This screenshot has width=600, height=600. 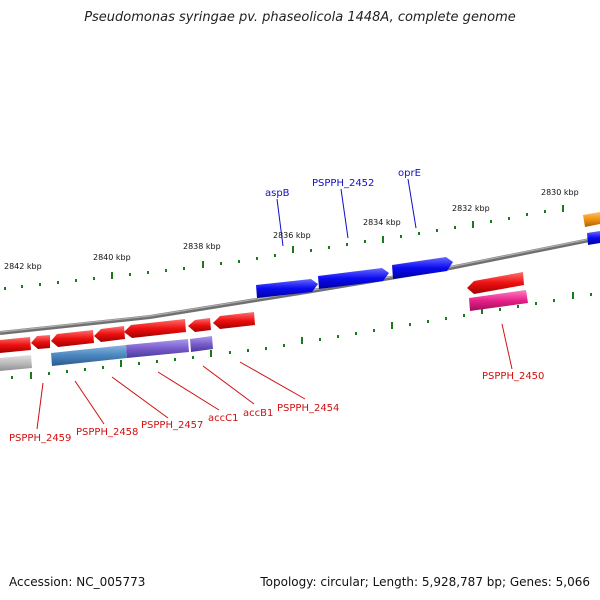 I want to click on label-PSPPH_2452: PSPPH_2452, so click(x=343, y=183).